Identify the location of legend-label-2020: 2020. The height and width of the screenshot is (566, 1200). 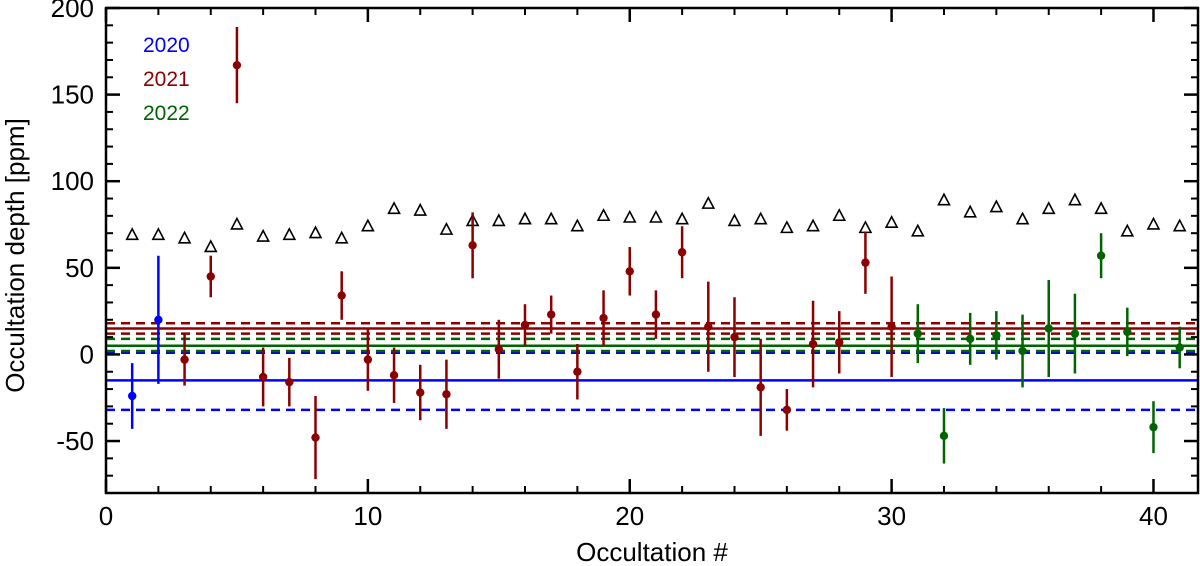
(166, 45).